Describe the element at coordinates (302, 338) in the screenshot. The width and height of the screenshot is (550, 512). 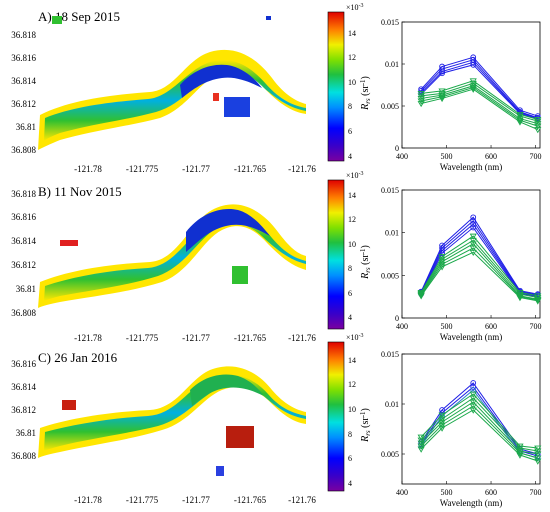
I see `panel-b-xtick: -121.76` at that location.